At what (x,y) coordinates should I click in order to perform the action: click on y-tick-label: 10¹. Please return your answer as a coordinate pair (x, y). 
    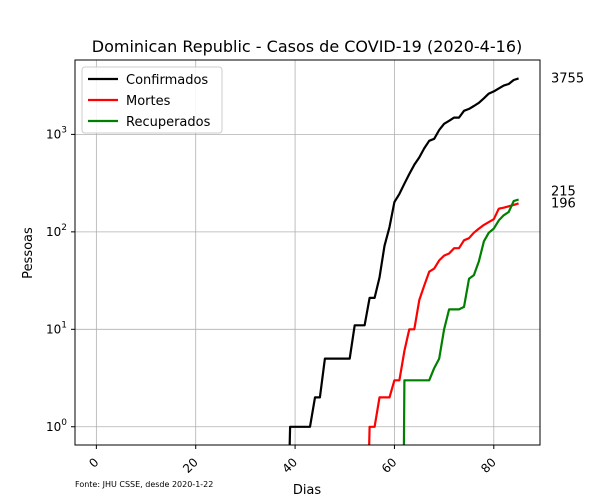
    Looking at the image, I should click on (56, 328).